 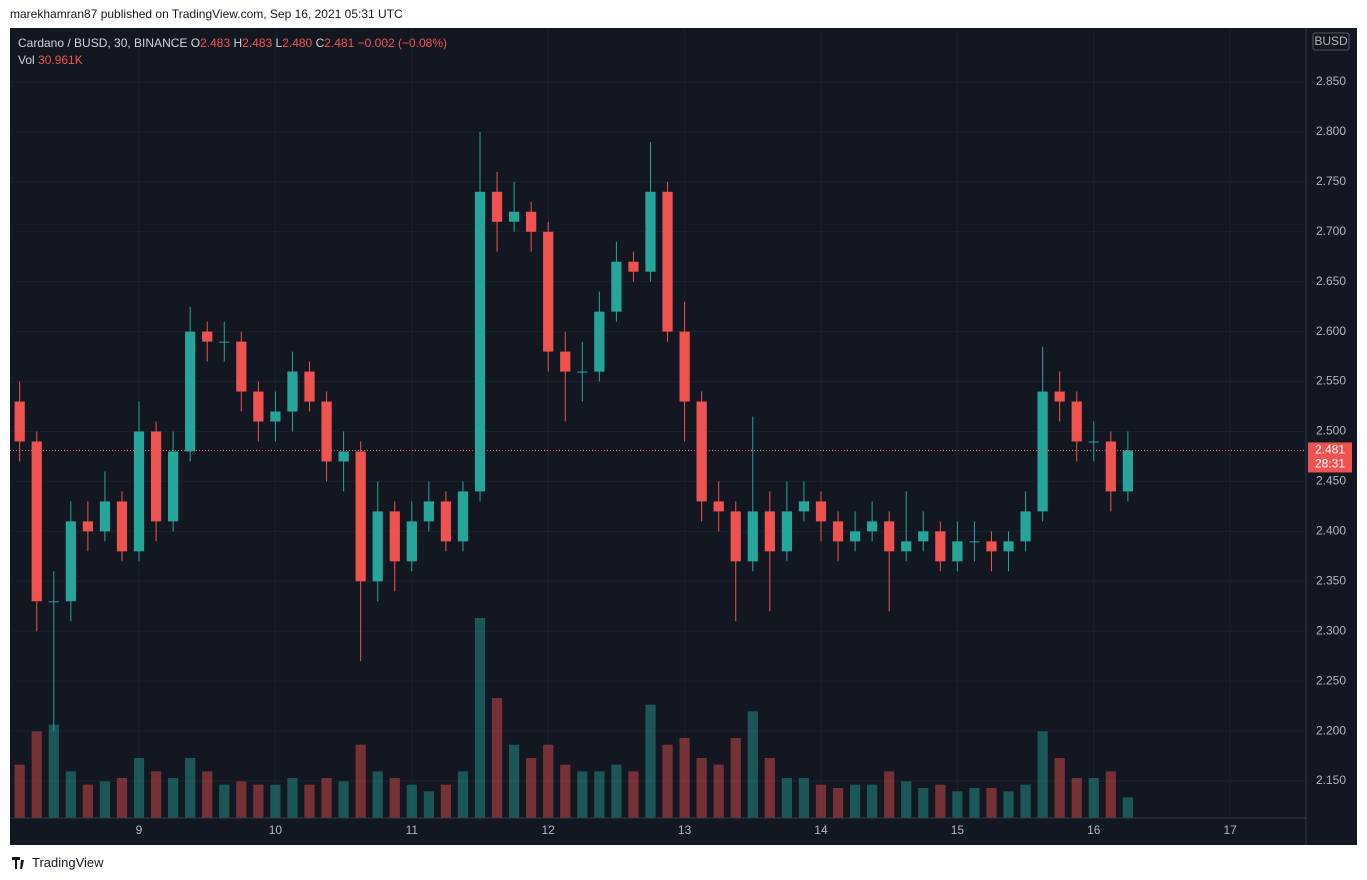 What do you see at coordinates (402, 43) in the screenshot?
I see `change: −0.002 (−0.08%)` at bounding box center [402, 43].